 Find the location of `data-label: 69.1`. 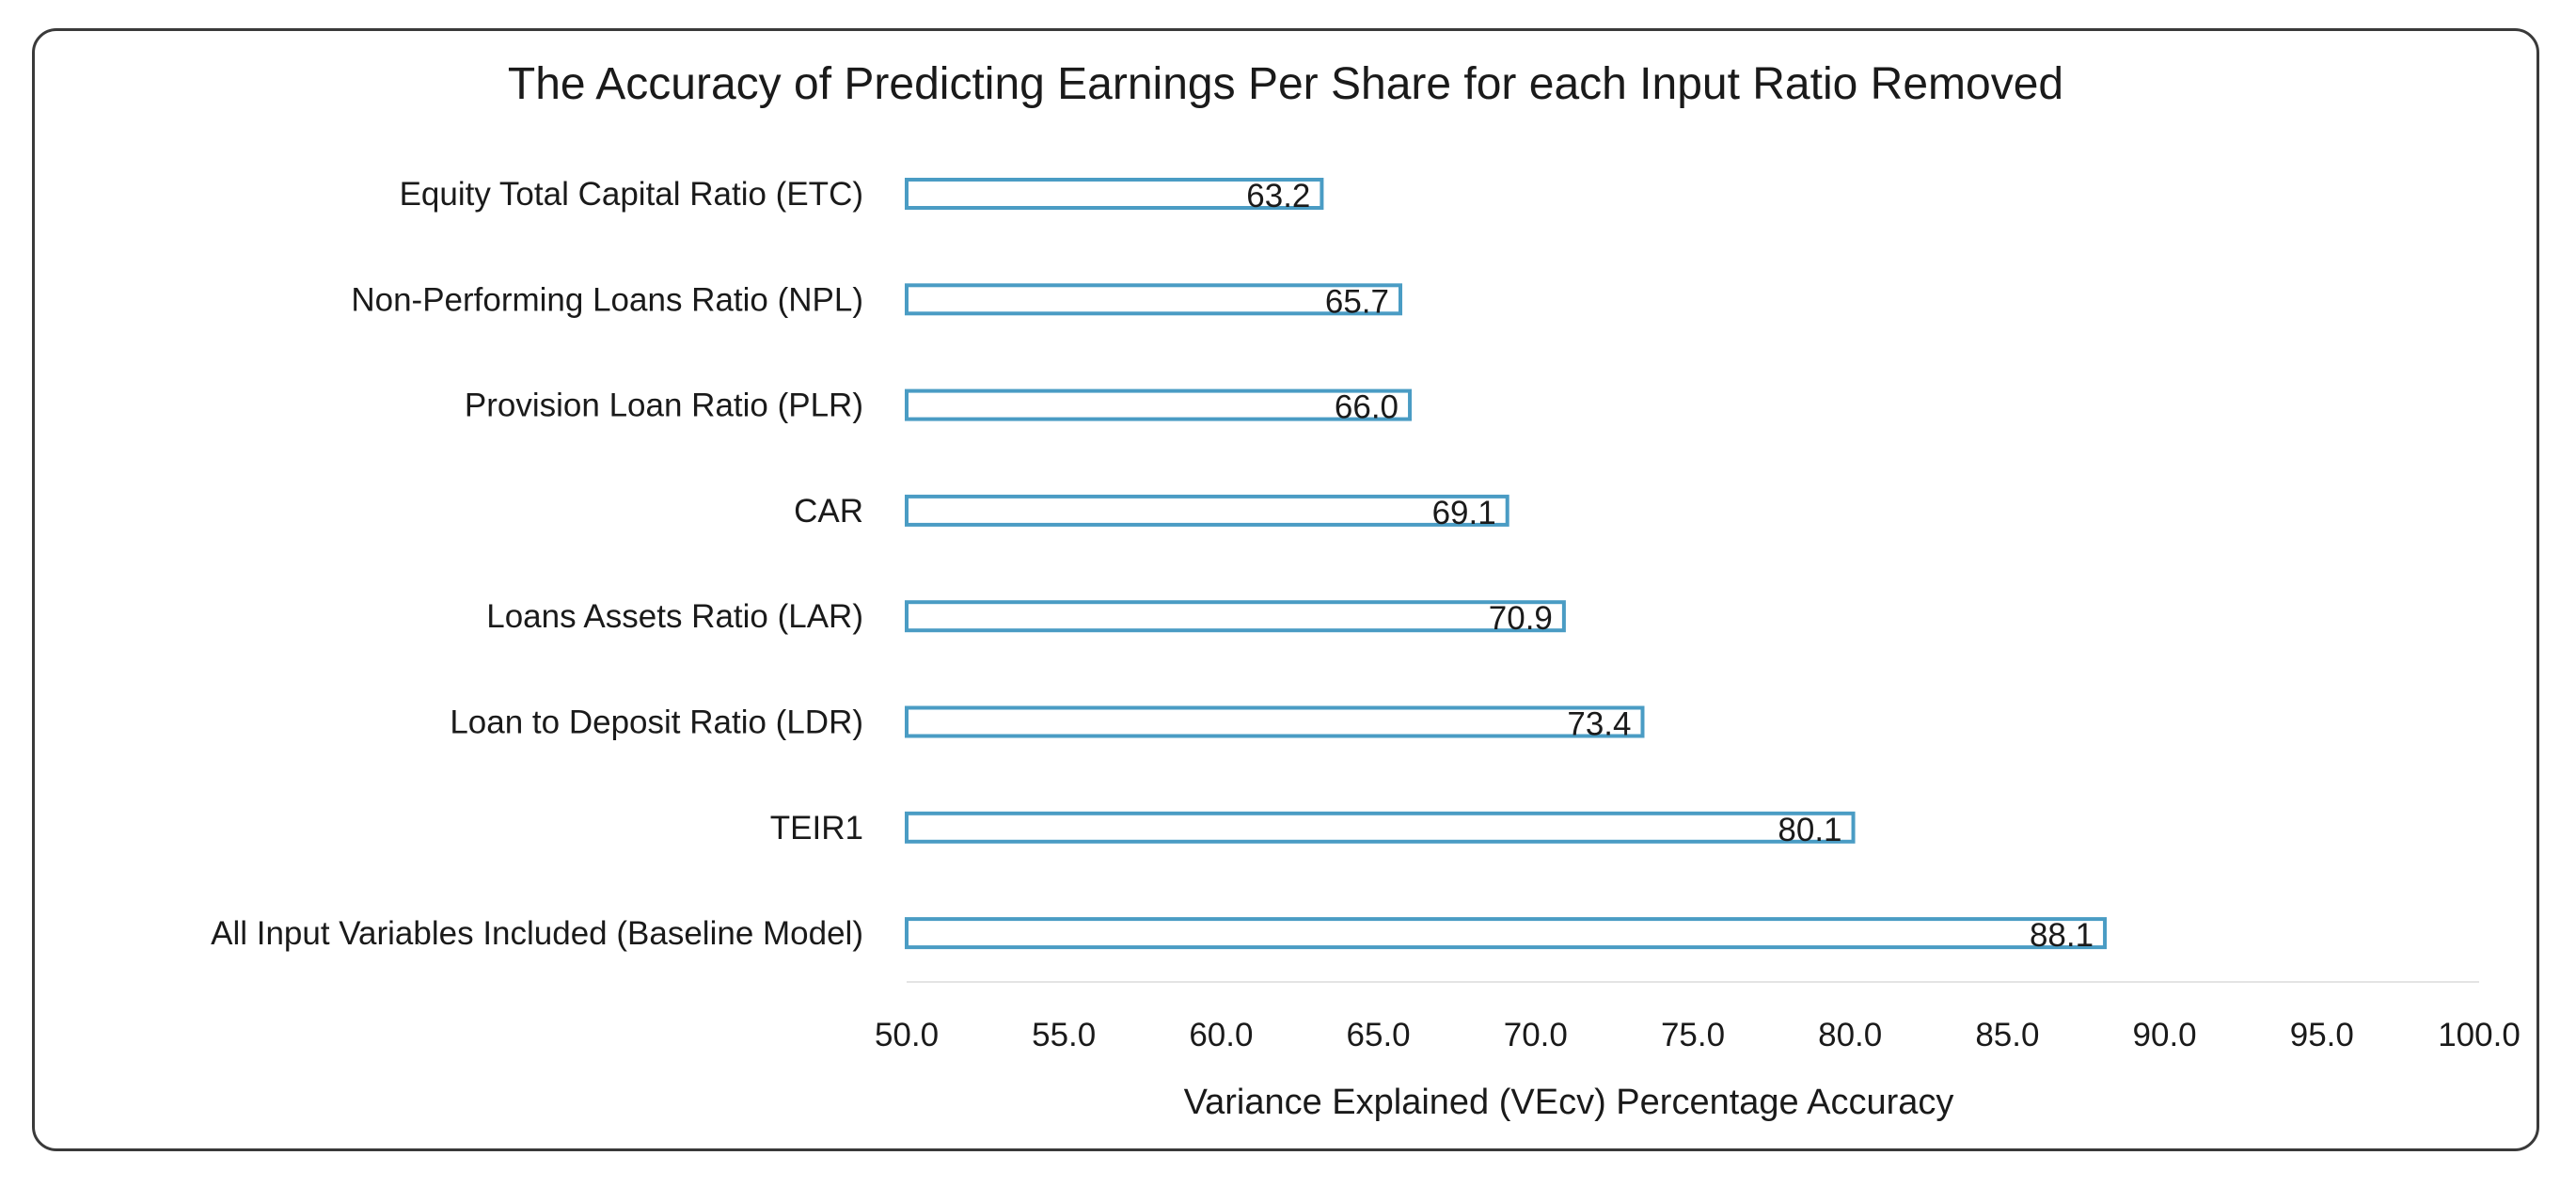

data-label: 69.1 is located at coordinates (1464, 513).